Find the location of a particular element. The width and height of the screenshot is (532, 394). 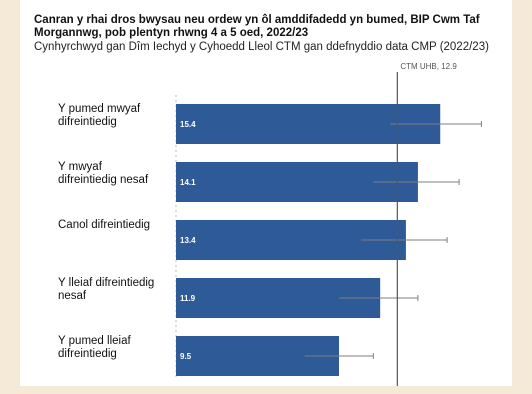

category-label-line: Canol difreintiedig is located at coordinates (104, 225).